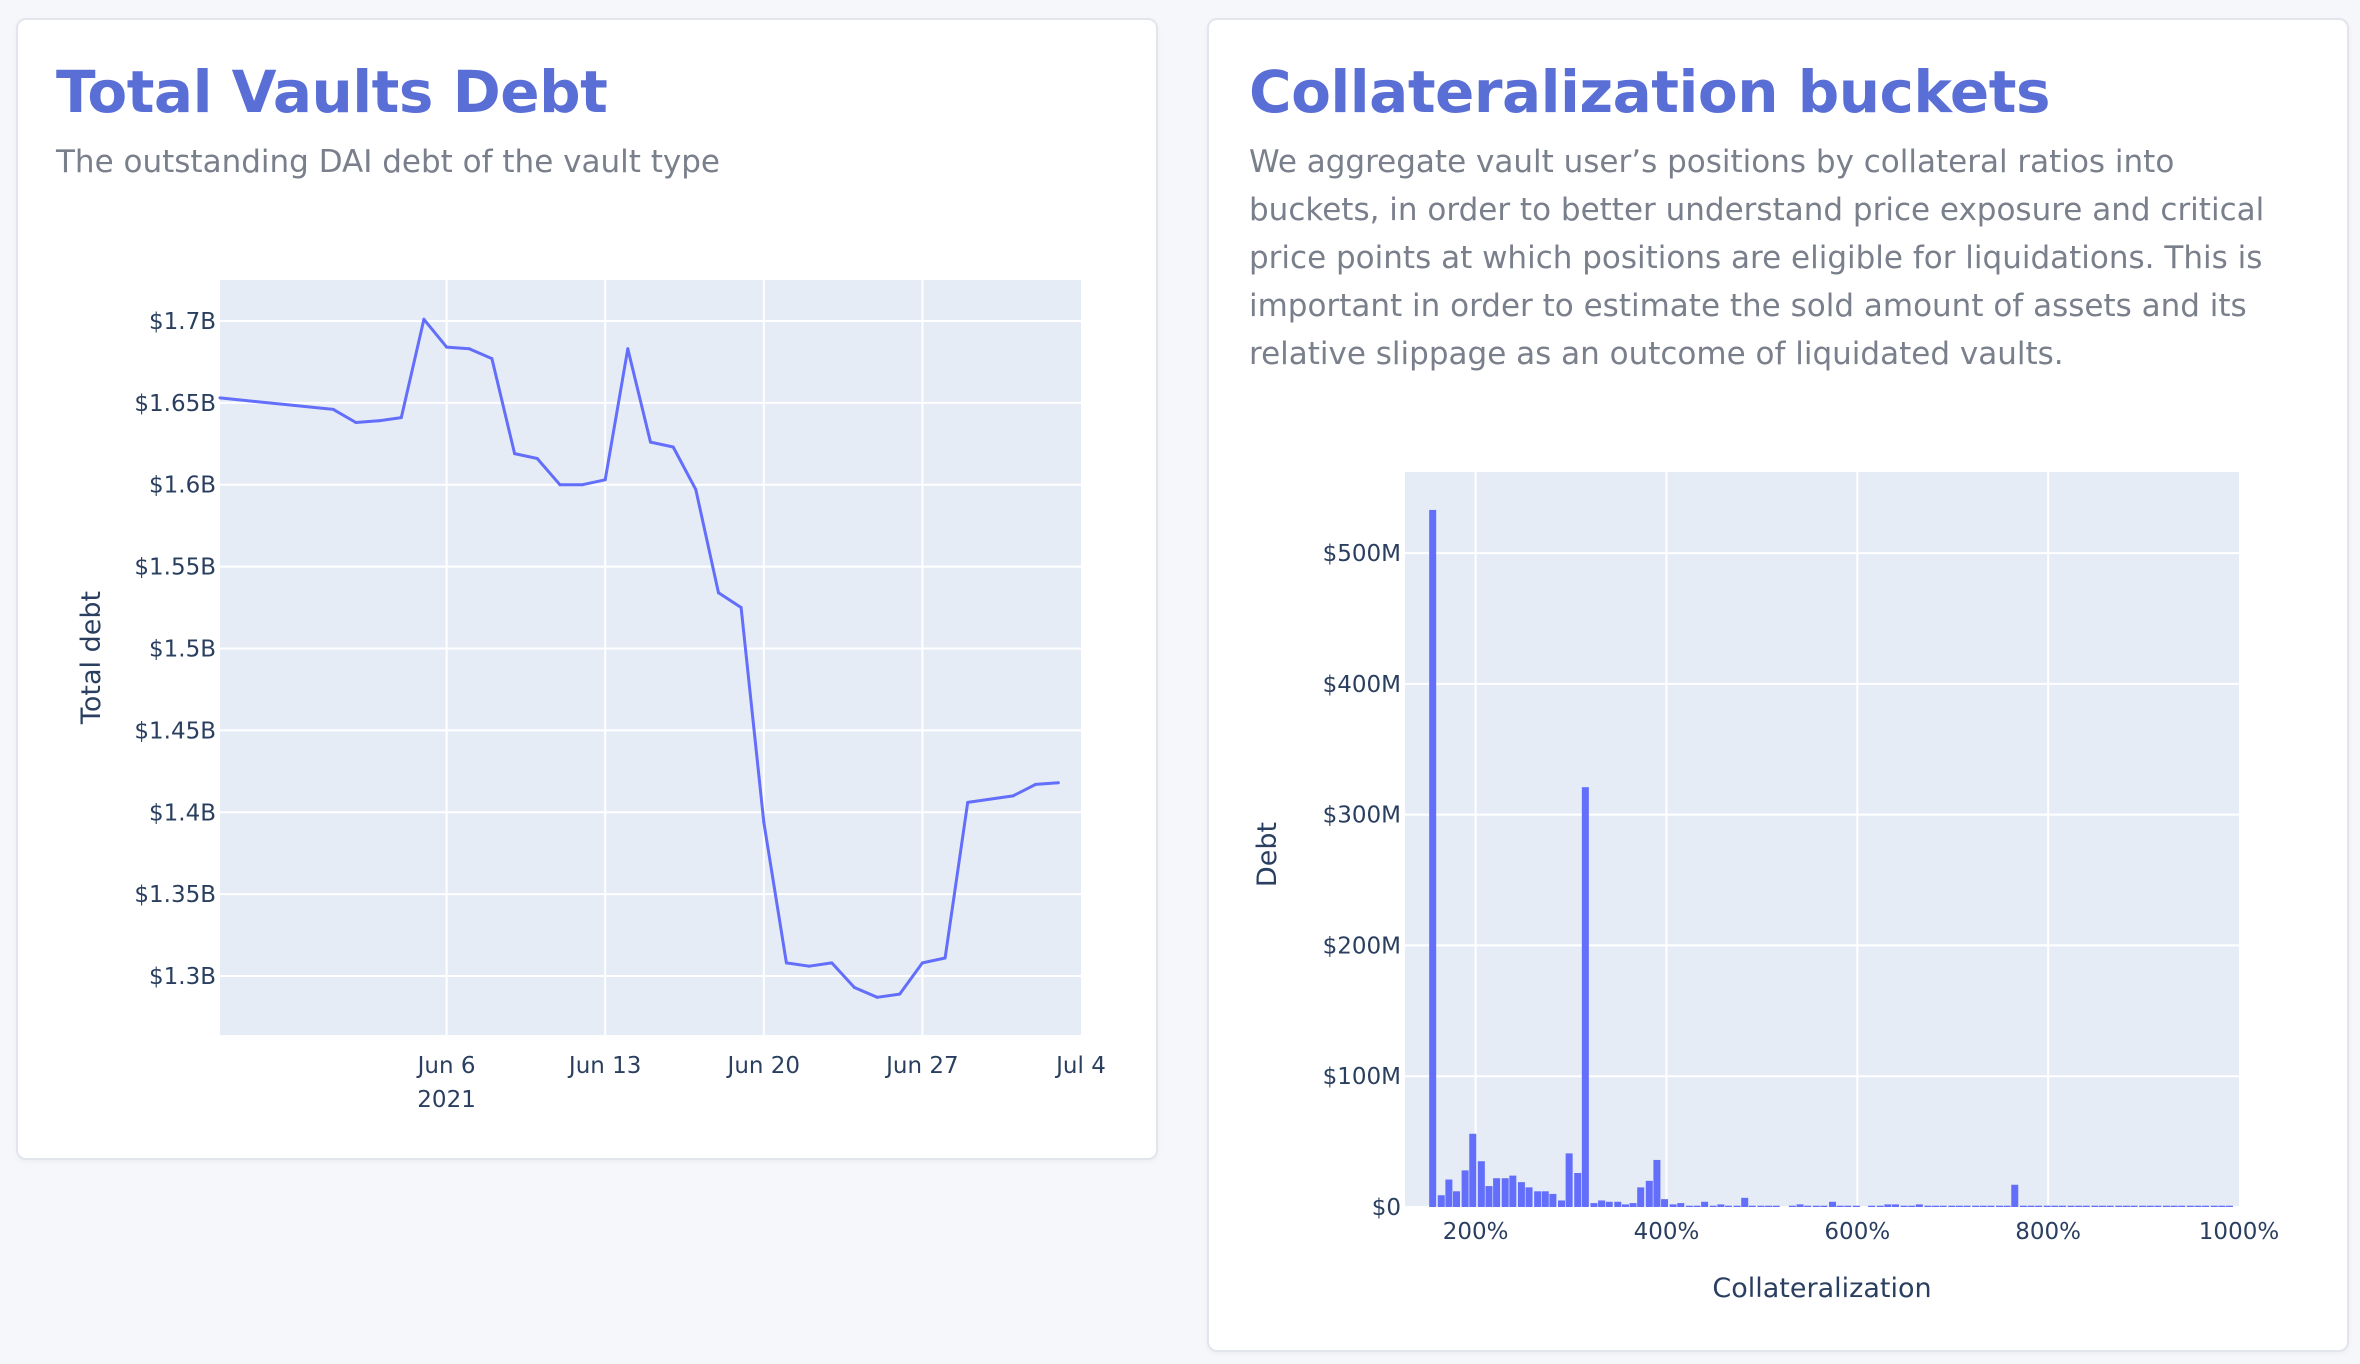  What do you see at coordinates (446, 1100) in the screenshot?
I see `x-tick-year-label: 2021` at bounding box center [446, 1100].